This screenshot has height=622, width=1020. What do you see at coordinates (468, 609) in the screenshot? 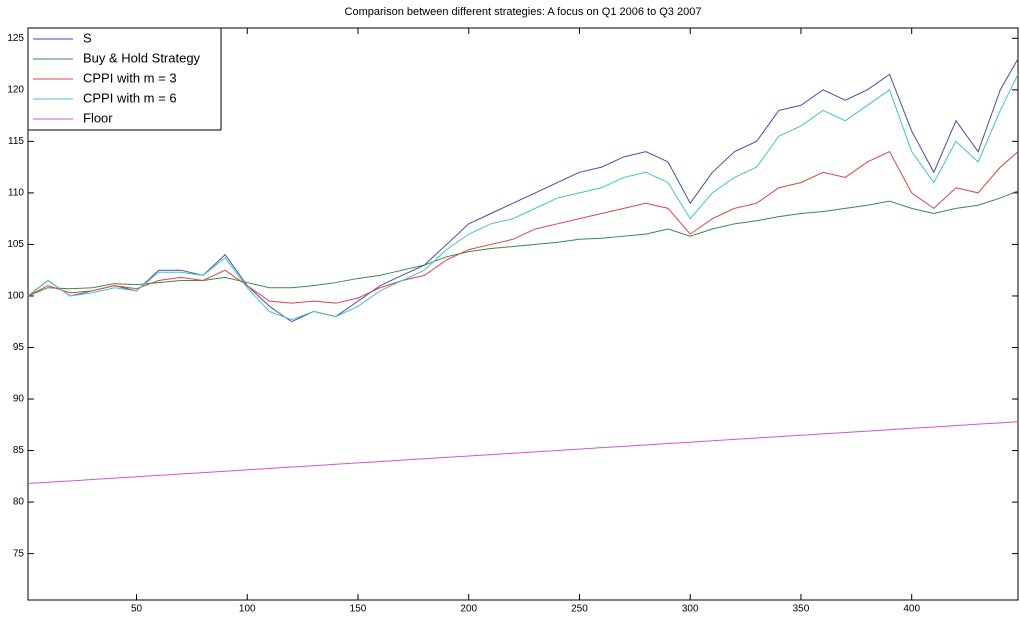
I see `x-tick-label: 200` at bounding box center [468, 609].